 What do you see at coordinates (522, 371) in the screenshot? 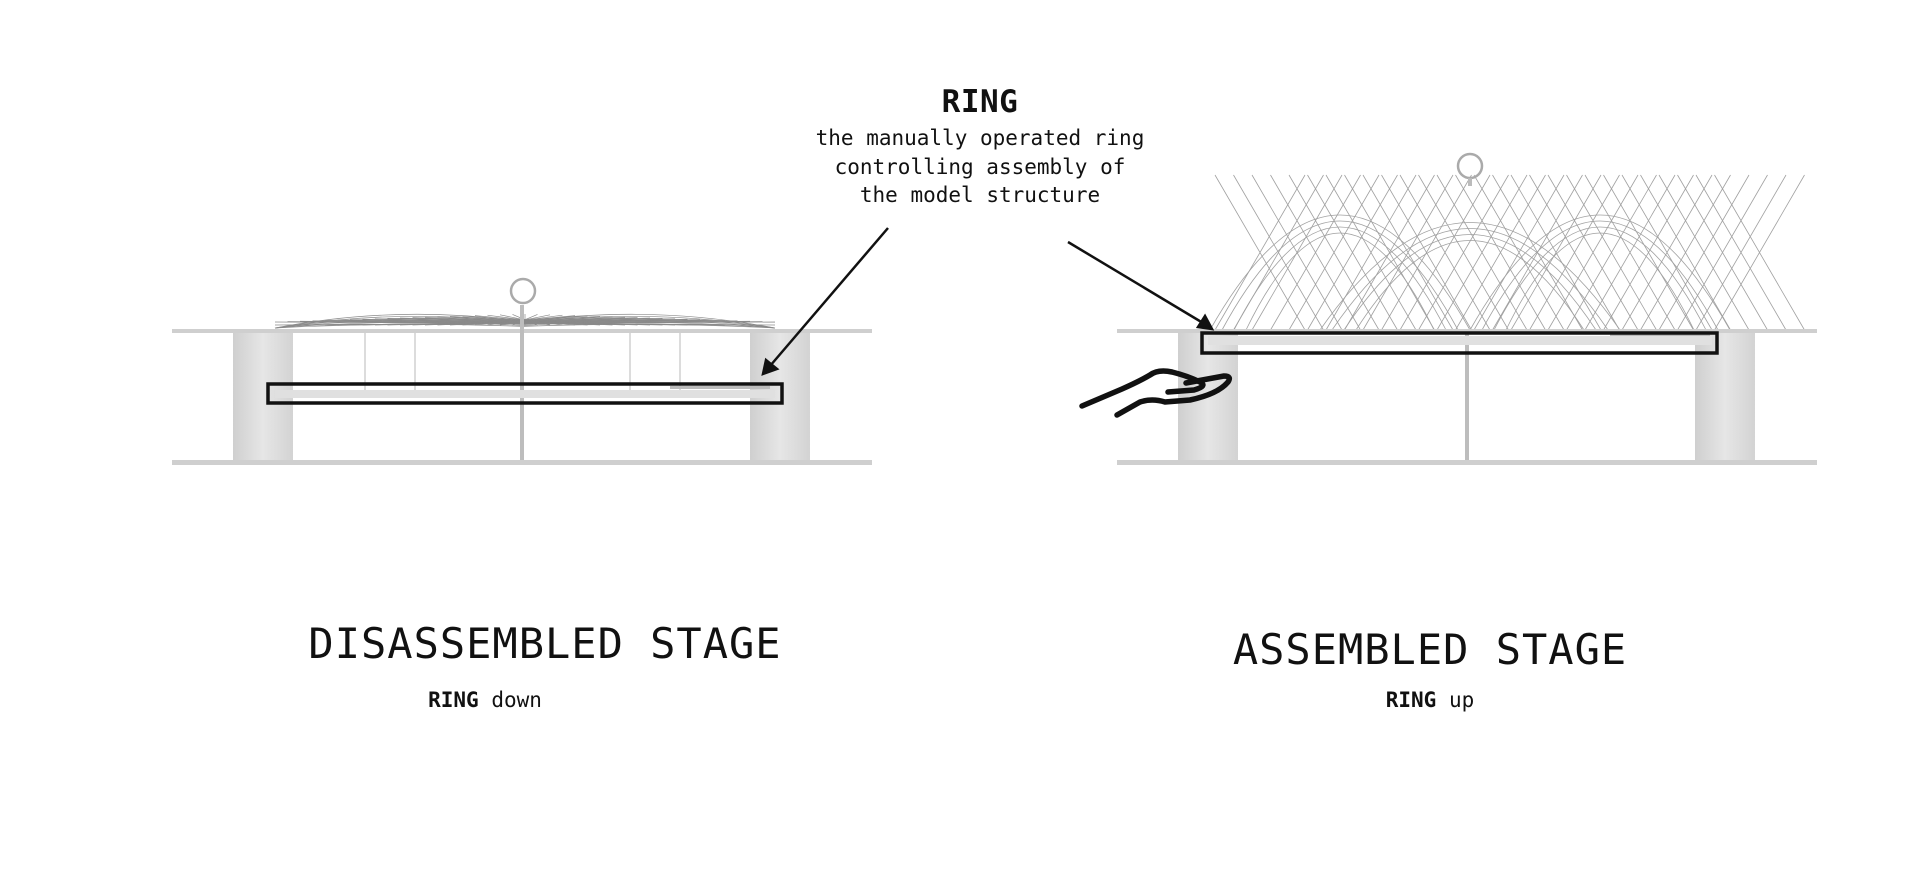
I see `disassembled-model` at bounding box center [522, 371].